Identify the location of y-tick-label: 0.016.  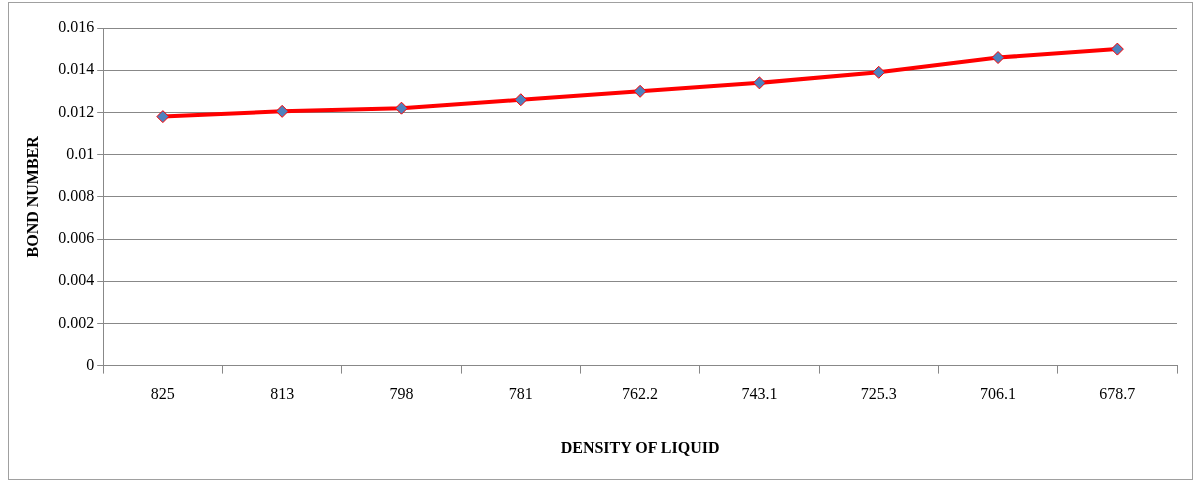
(76, 27).